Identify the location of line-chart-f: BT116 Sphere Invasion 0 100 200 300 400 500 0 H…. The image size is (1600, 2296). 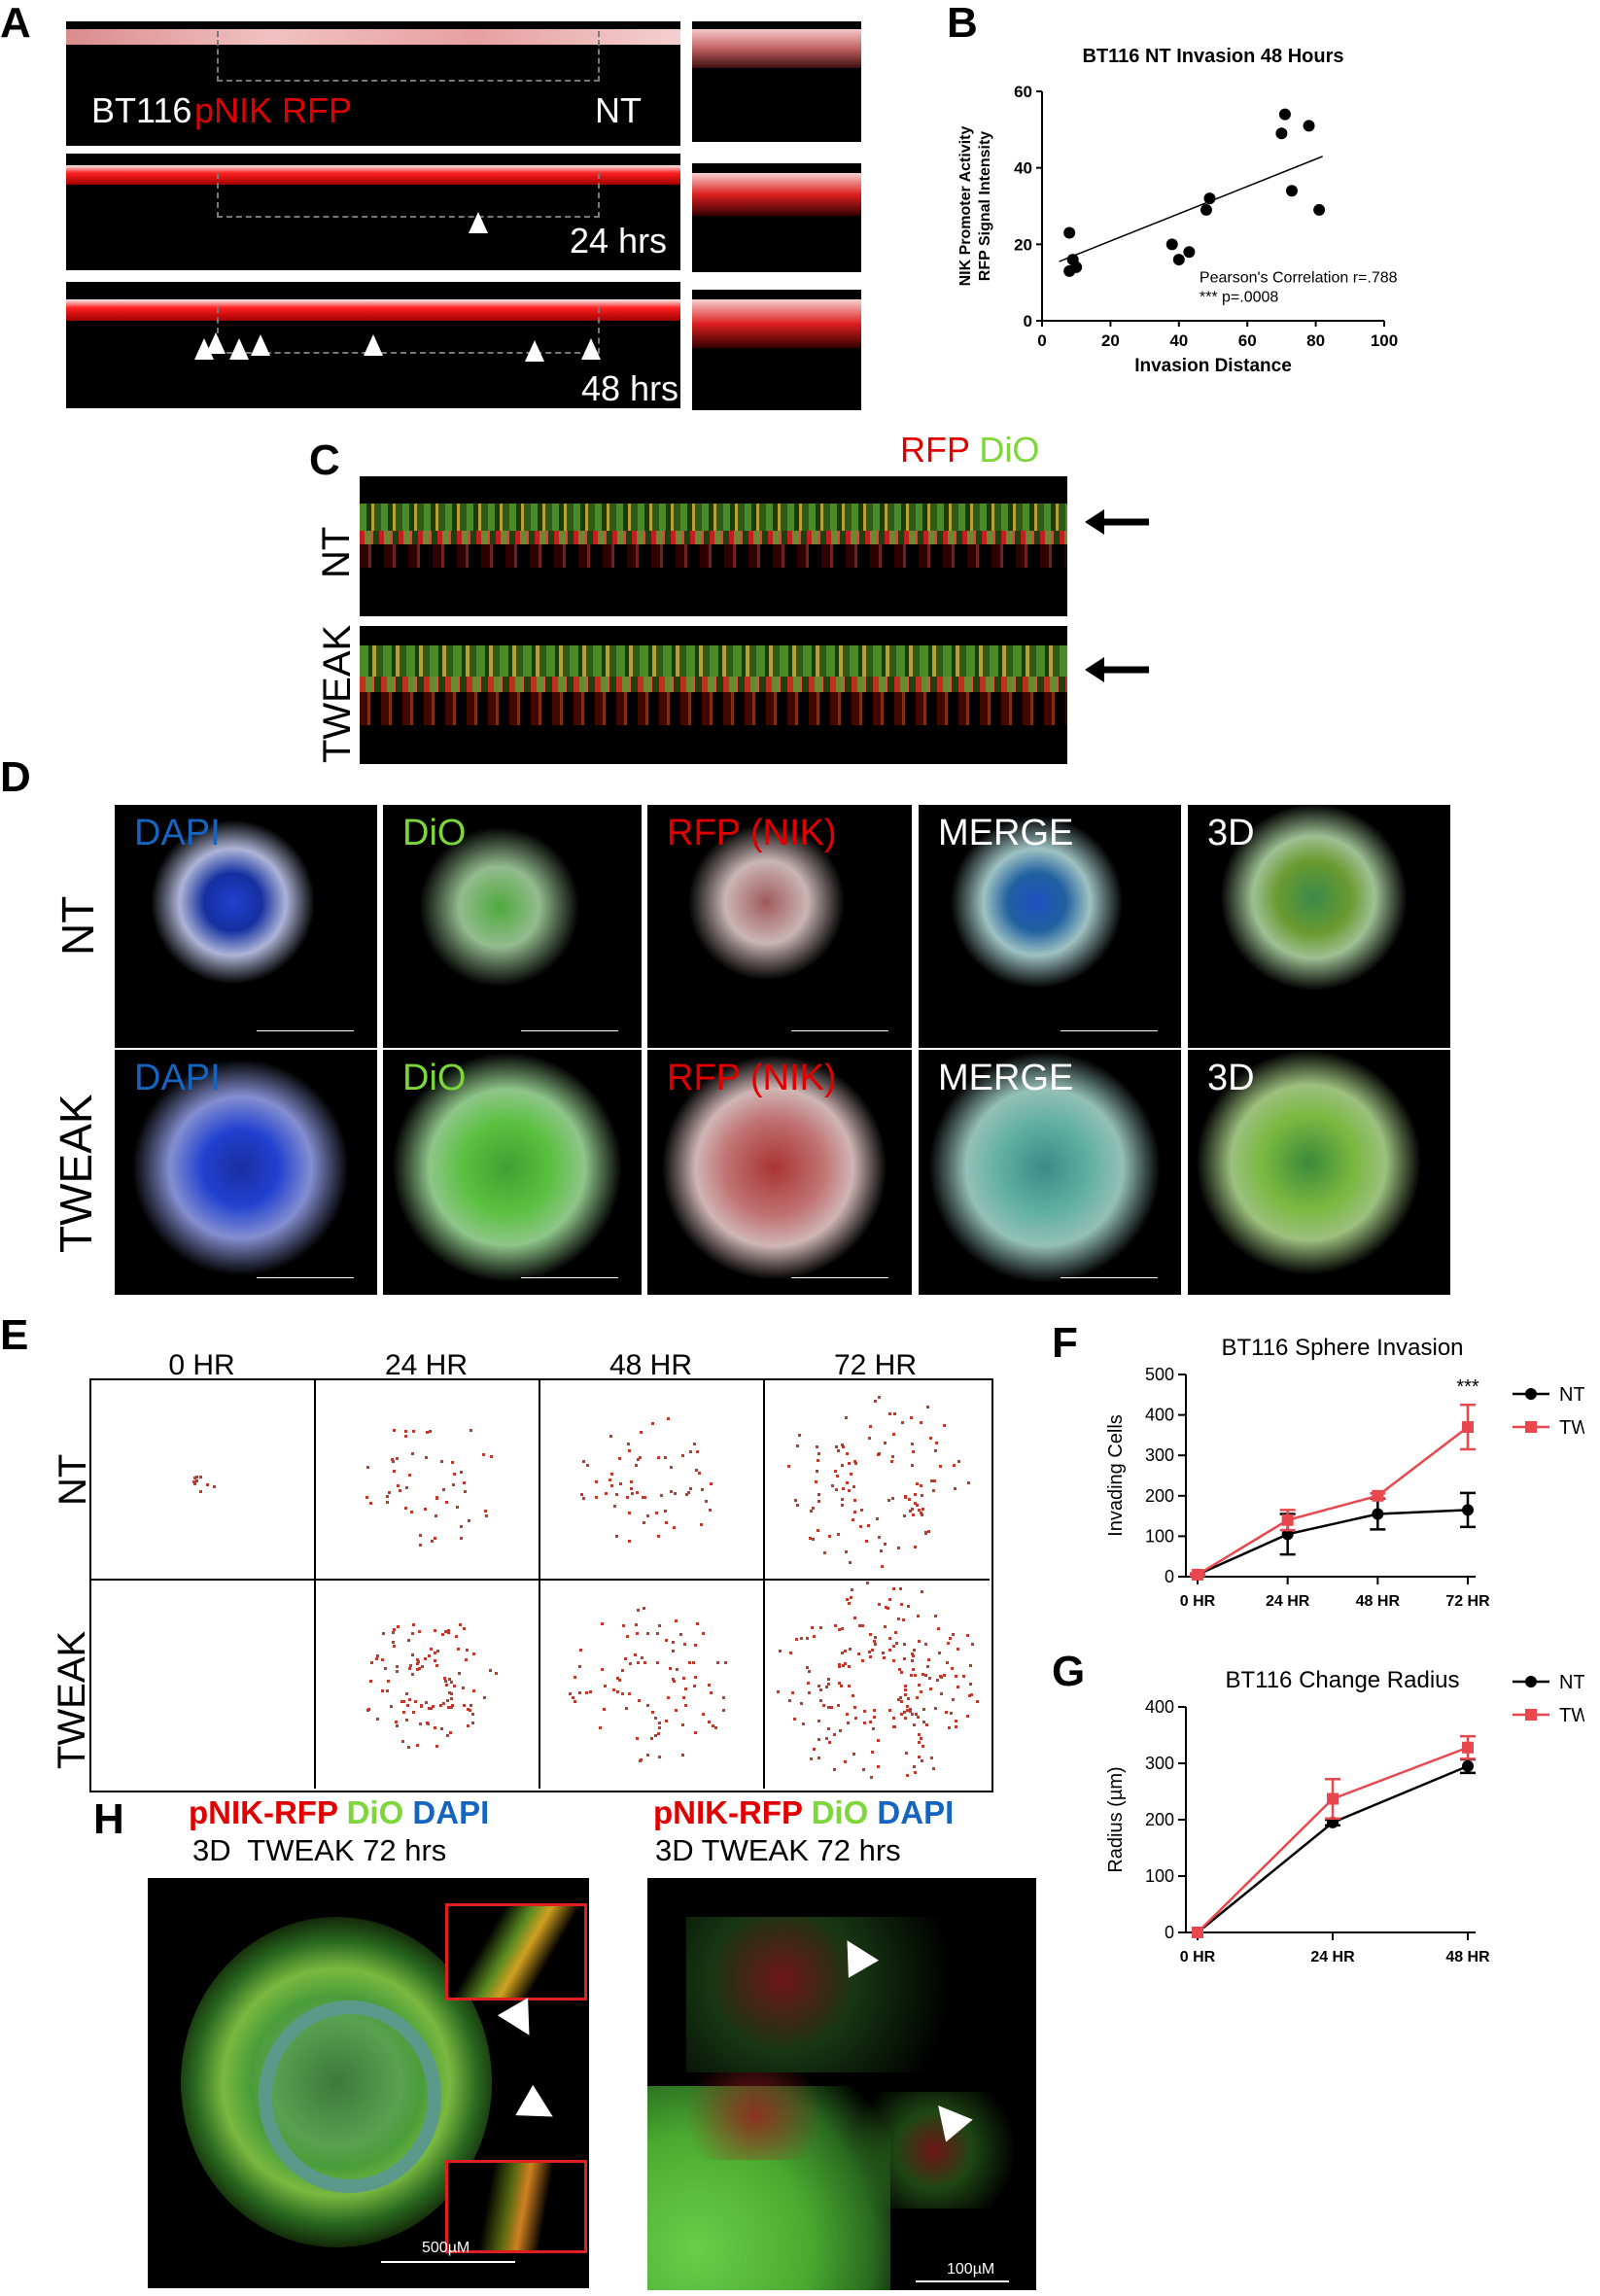
(1344, 1472).